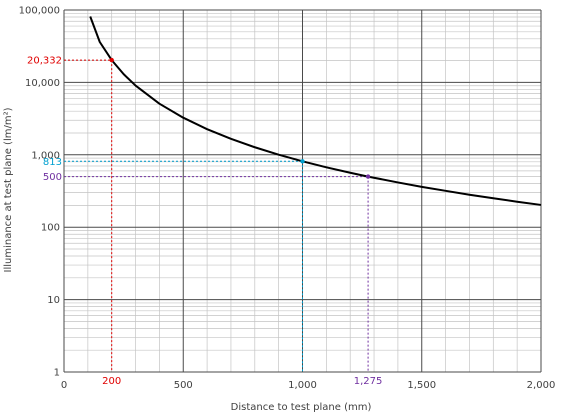  Describe the element at coordinates (44, 61) in the screenshot. I see `annotation-y-label: 20,332` at that location.